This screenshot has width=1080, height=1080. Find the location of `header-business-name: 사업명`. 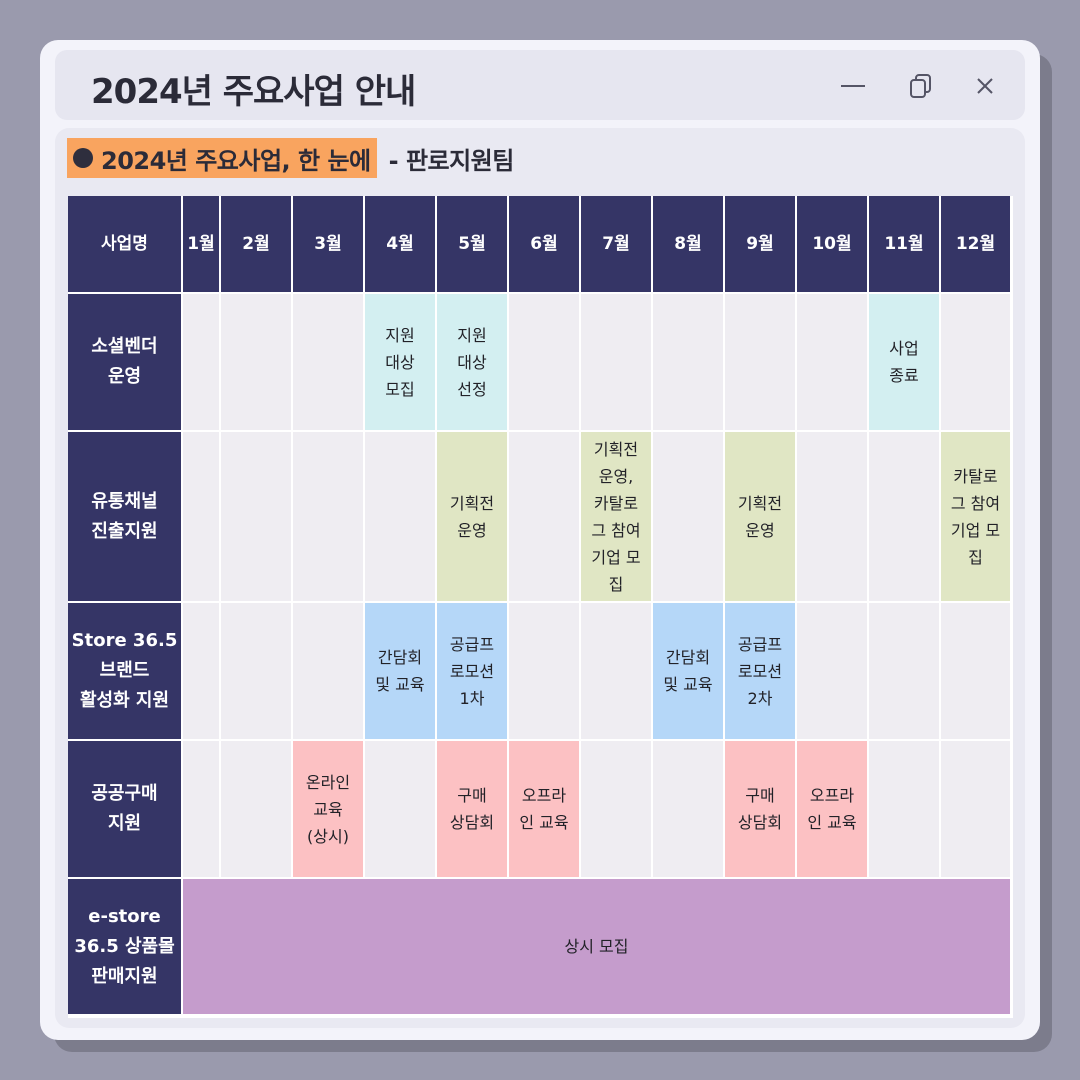

header-business-name: 사업명 is located at coordinates (124, 244).